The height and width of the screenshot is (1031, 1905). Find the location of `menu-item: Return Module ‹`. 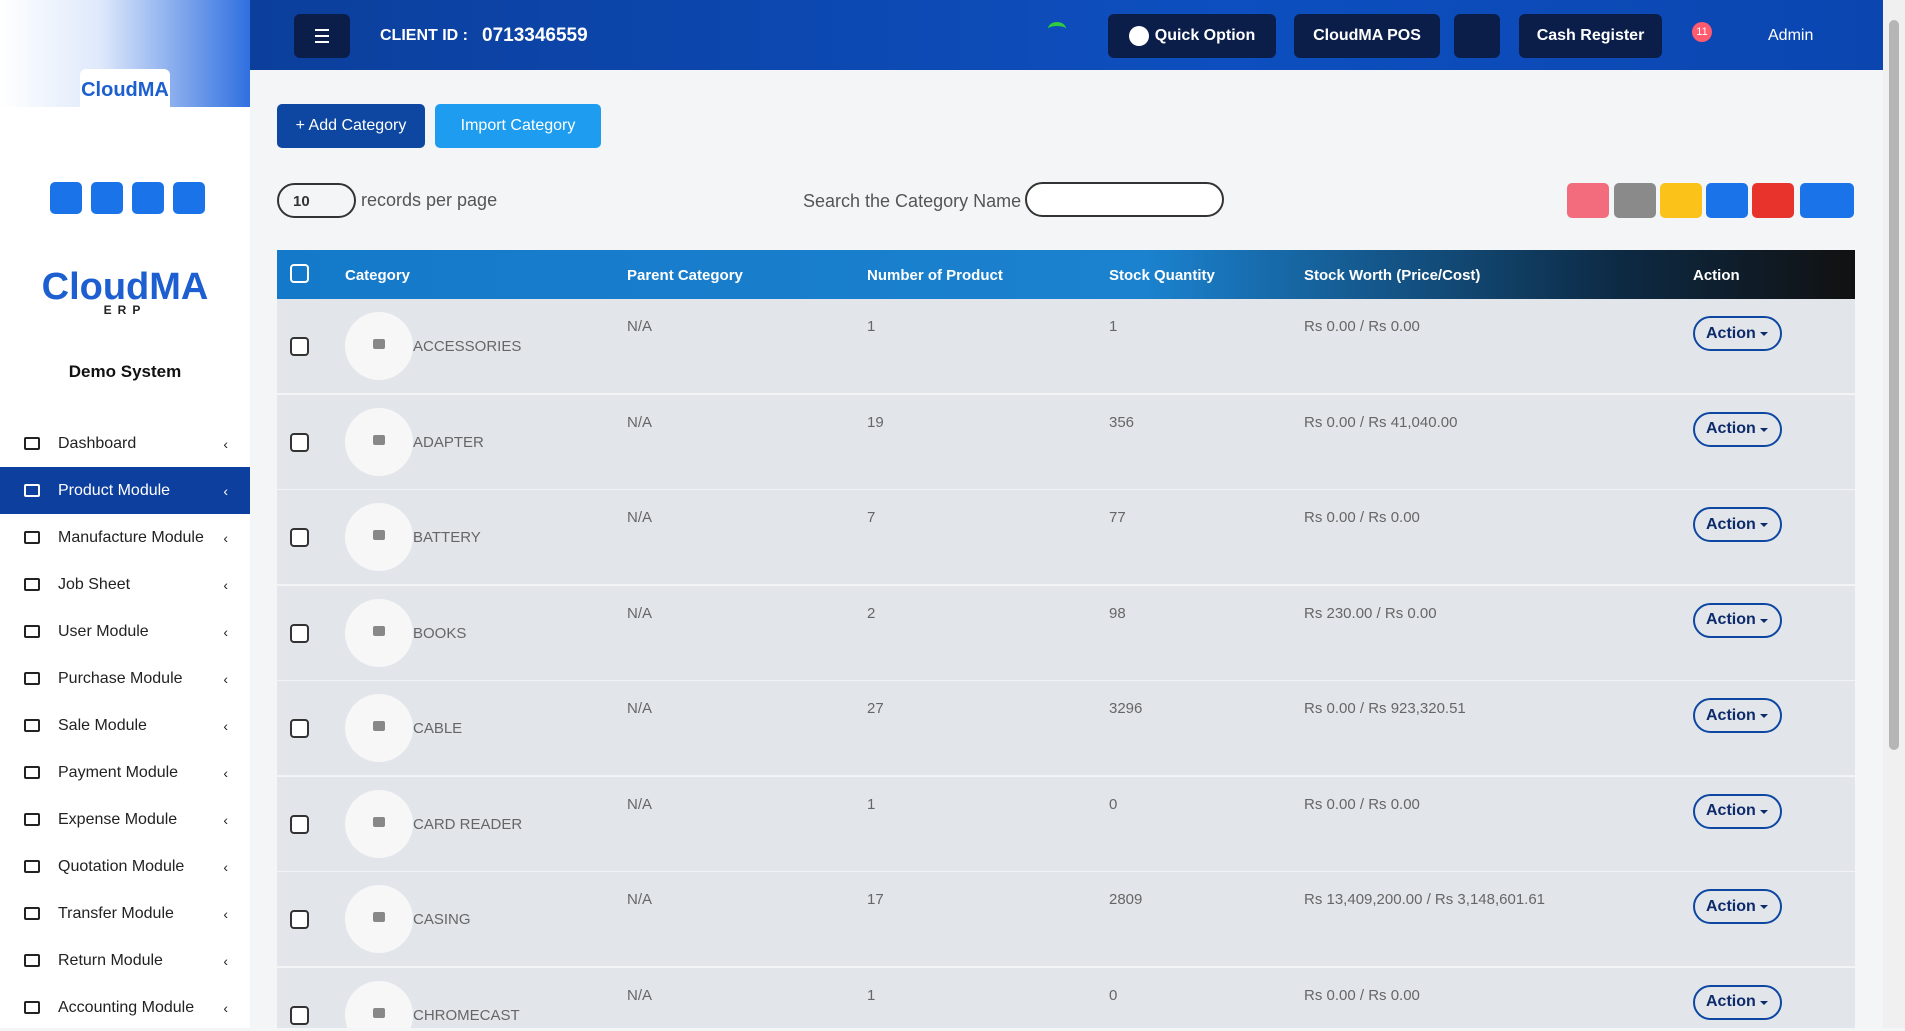

menu-item: Return Module ‹ is located at coordinates (125, 960).